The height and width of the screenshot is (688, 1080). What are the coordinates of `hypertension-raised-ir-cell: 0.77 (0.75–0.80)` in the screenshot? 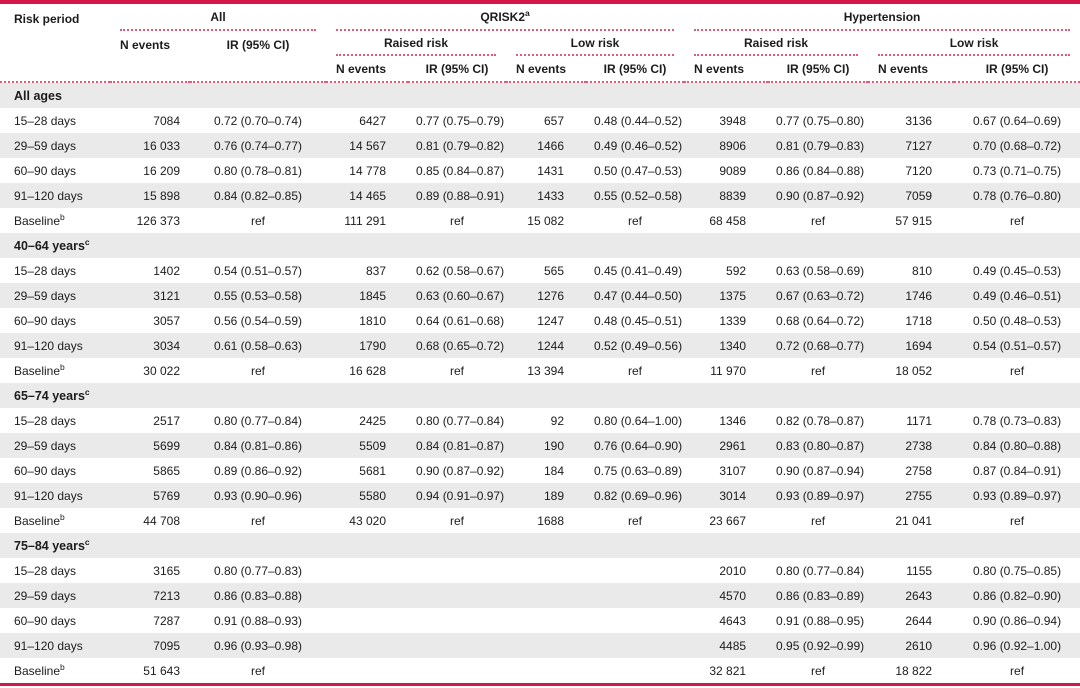 It's located at (820, 120).